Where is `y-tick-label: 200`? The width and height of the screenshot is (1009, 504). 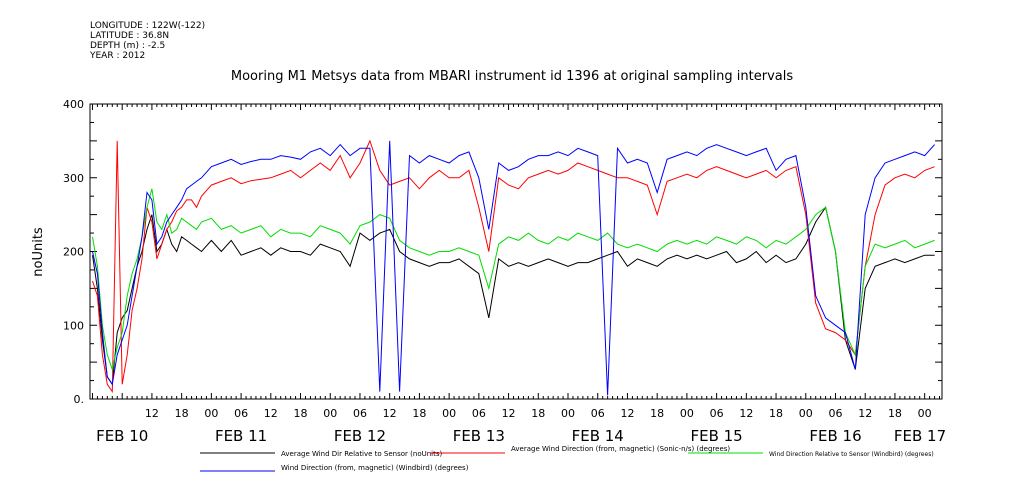
y-tick-label: 200 is located at coordinates (73, 252).